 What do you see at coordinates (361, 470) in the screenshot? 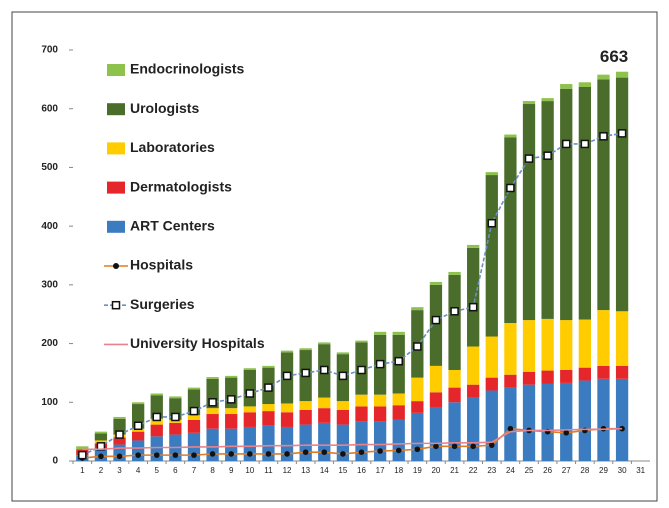
I see `x-tick-label: 16` at bounding box center [361, 470].